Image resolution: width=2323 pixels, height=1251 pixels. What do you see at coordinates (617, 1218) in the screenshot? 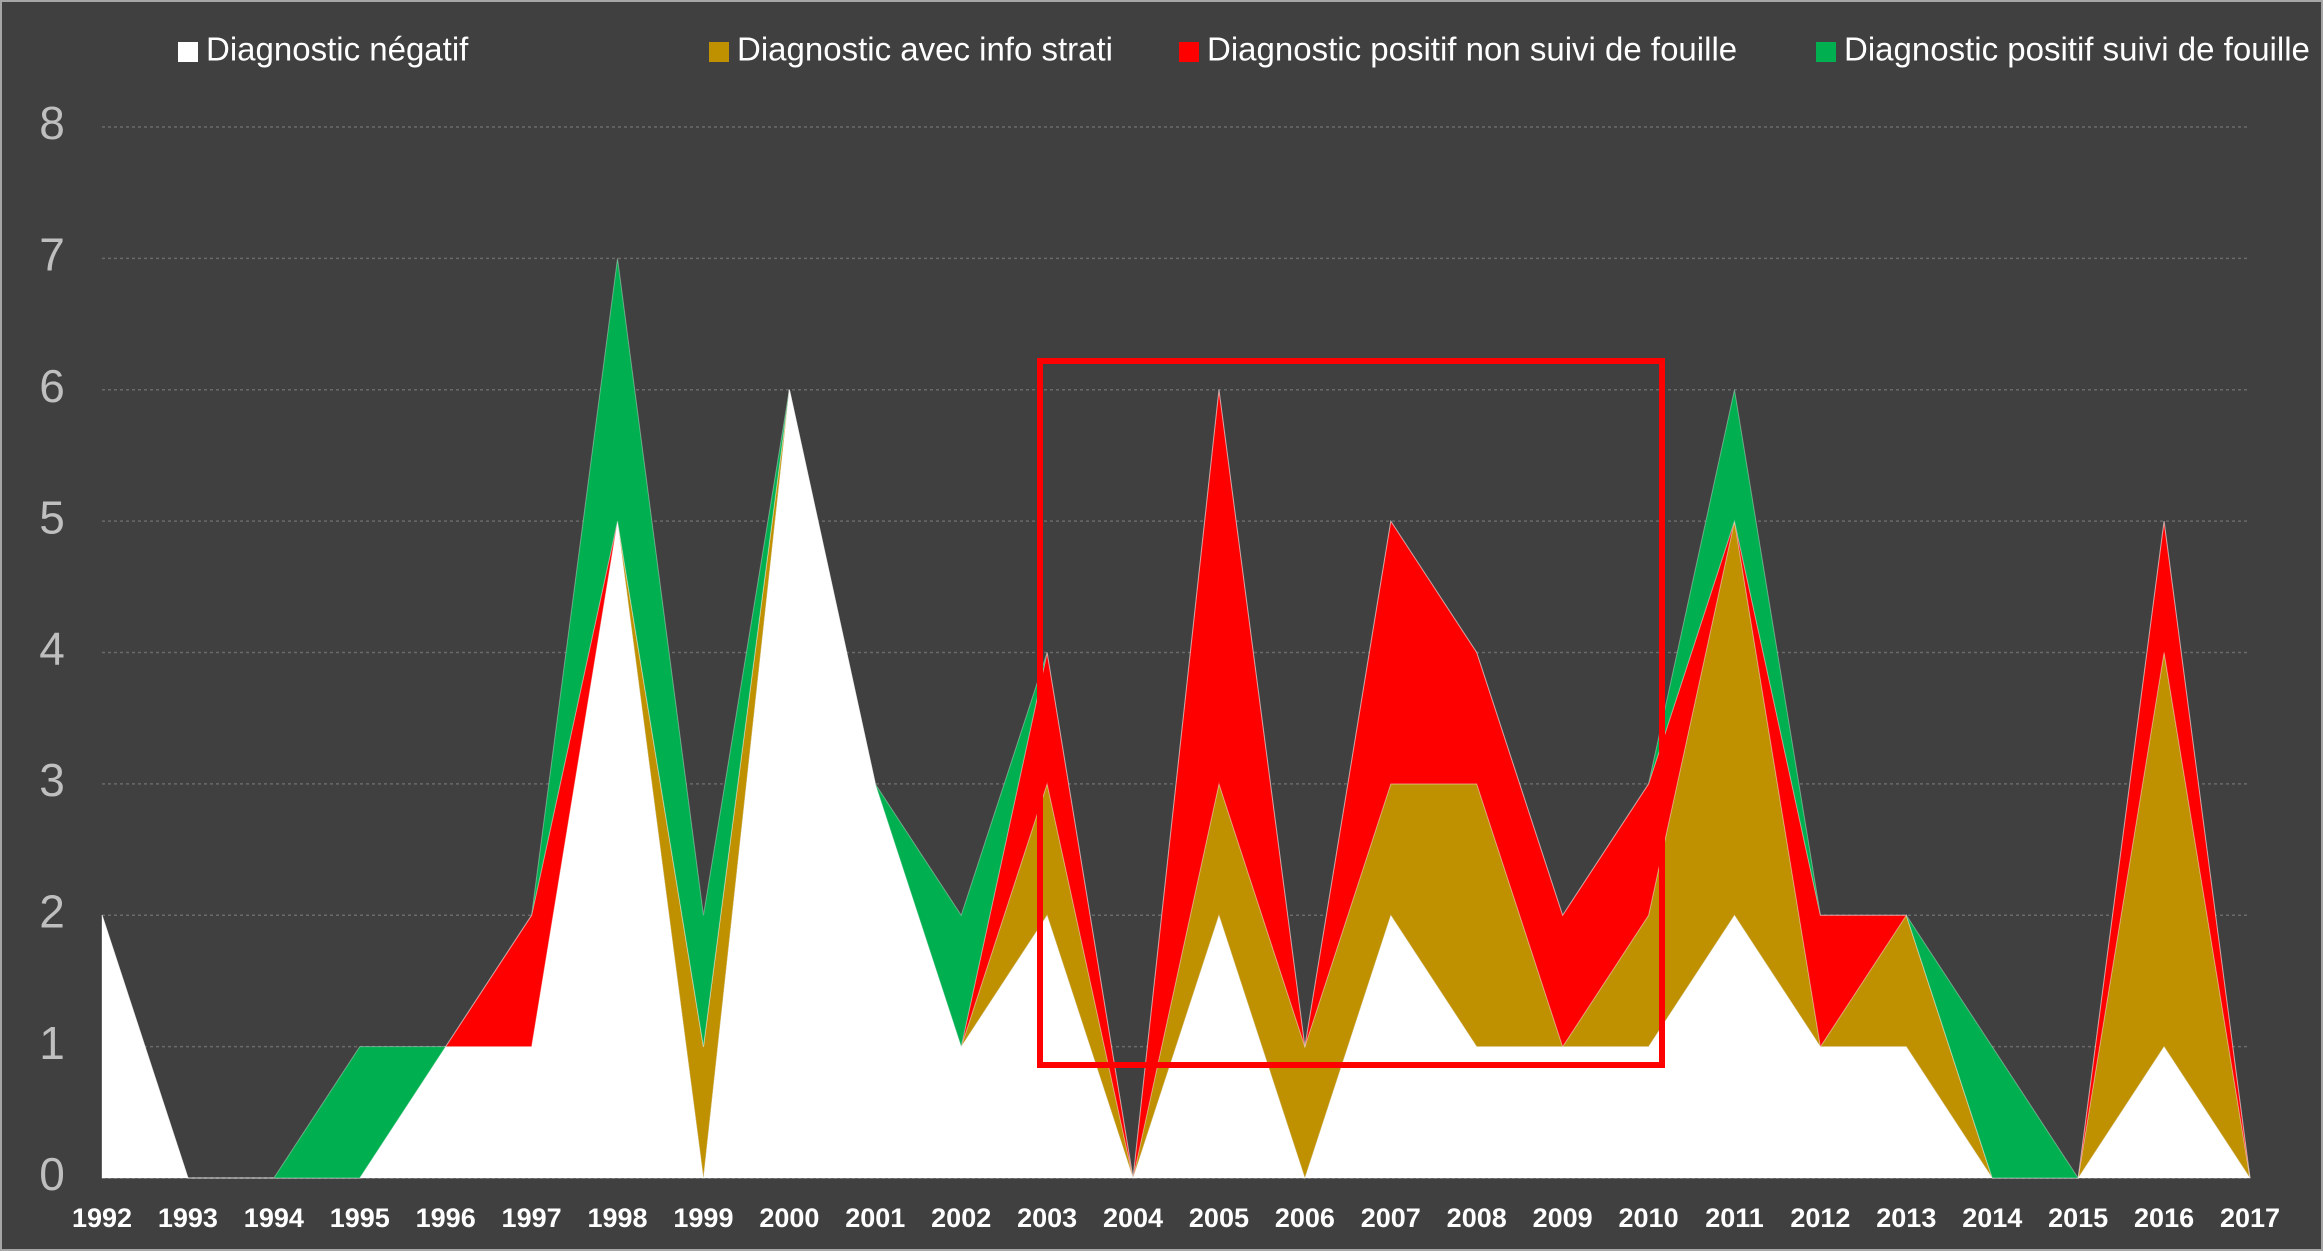
I see `x-tick-label: 1998` at bounding box center [617, 1218].